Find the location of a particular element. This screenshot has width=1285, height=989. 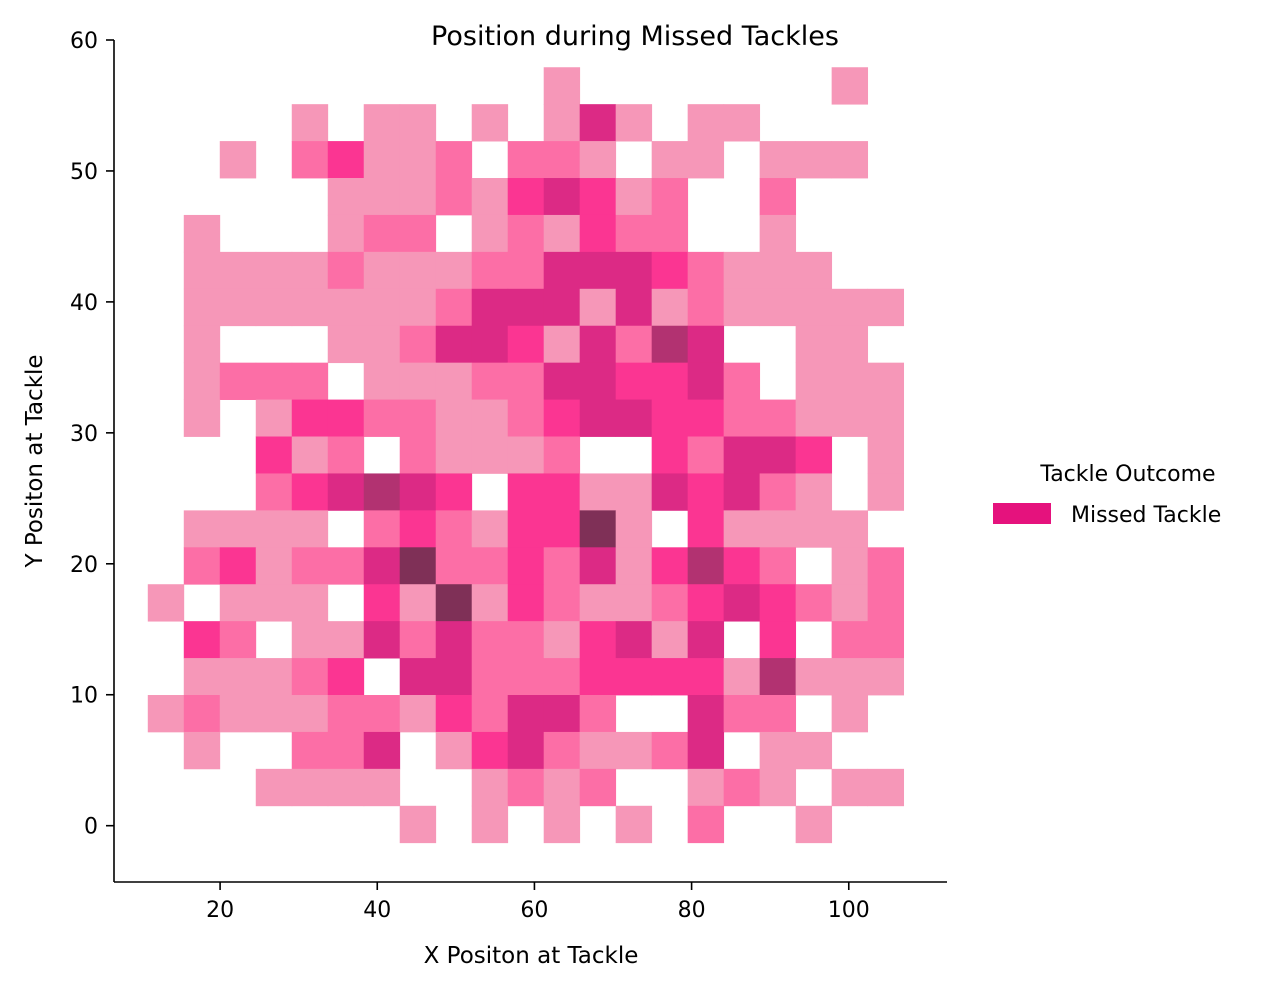

legend-label-missed-tackle: Missed Tackle is located at coordinates (1146, 515).